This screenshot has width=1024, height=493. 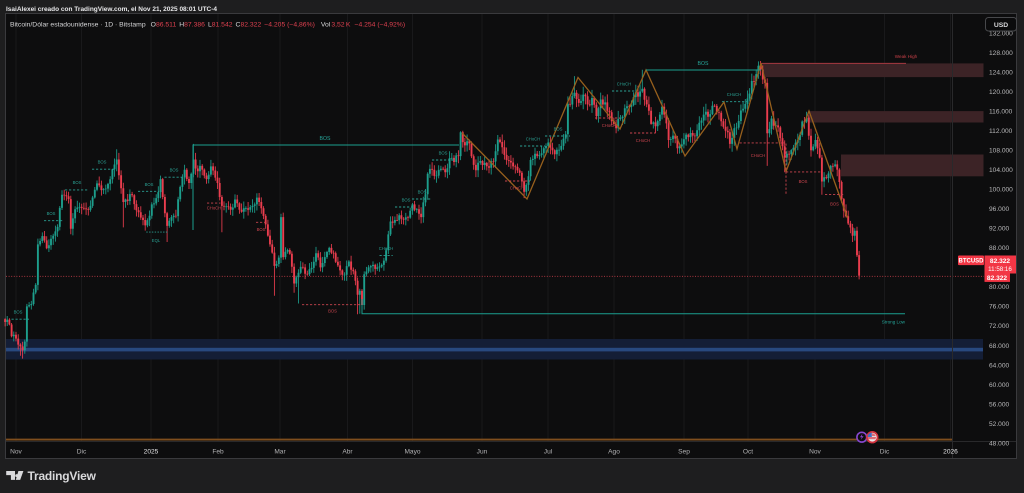 What do you see at coordinates (999, 346) in the screenshot?
I see `svg-text: 68.000` at bounding box center [999, 346].